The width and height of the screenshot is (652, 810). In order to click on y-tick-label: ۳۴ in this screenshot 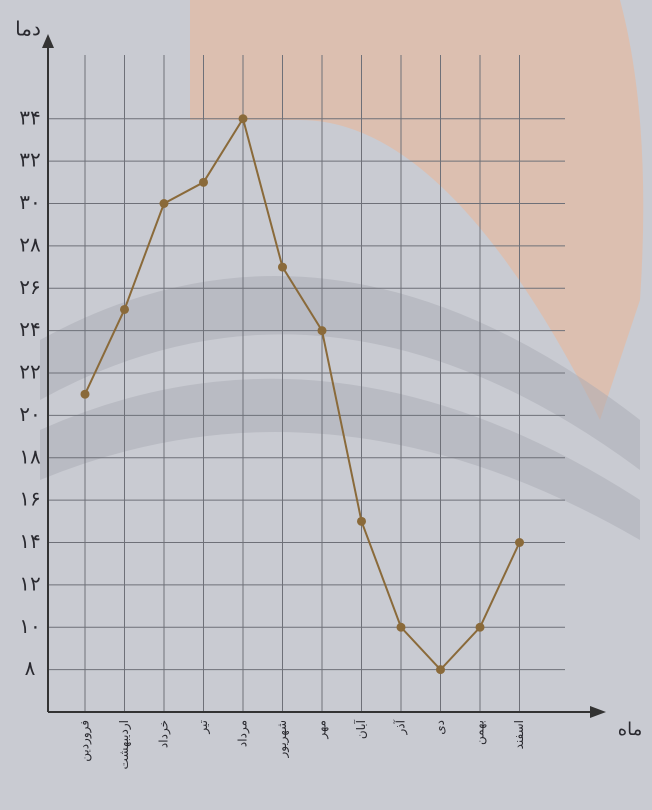, I will do `click(29, 117)`.